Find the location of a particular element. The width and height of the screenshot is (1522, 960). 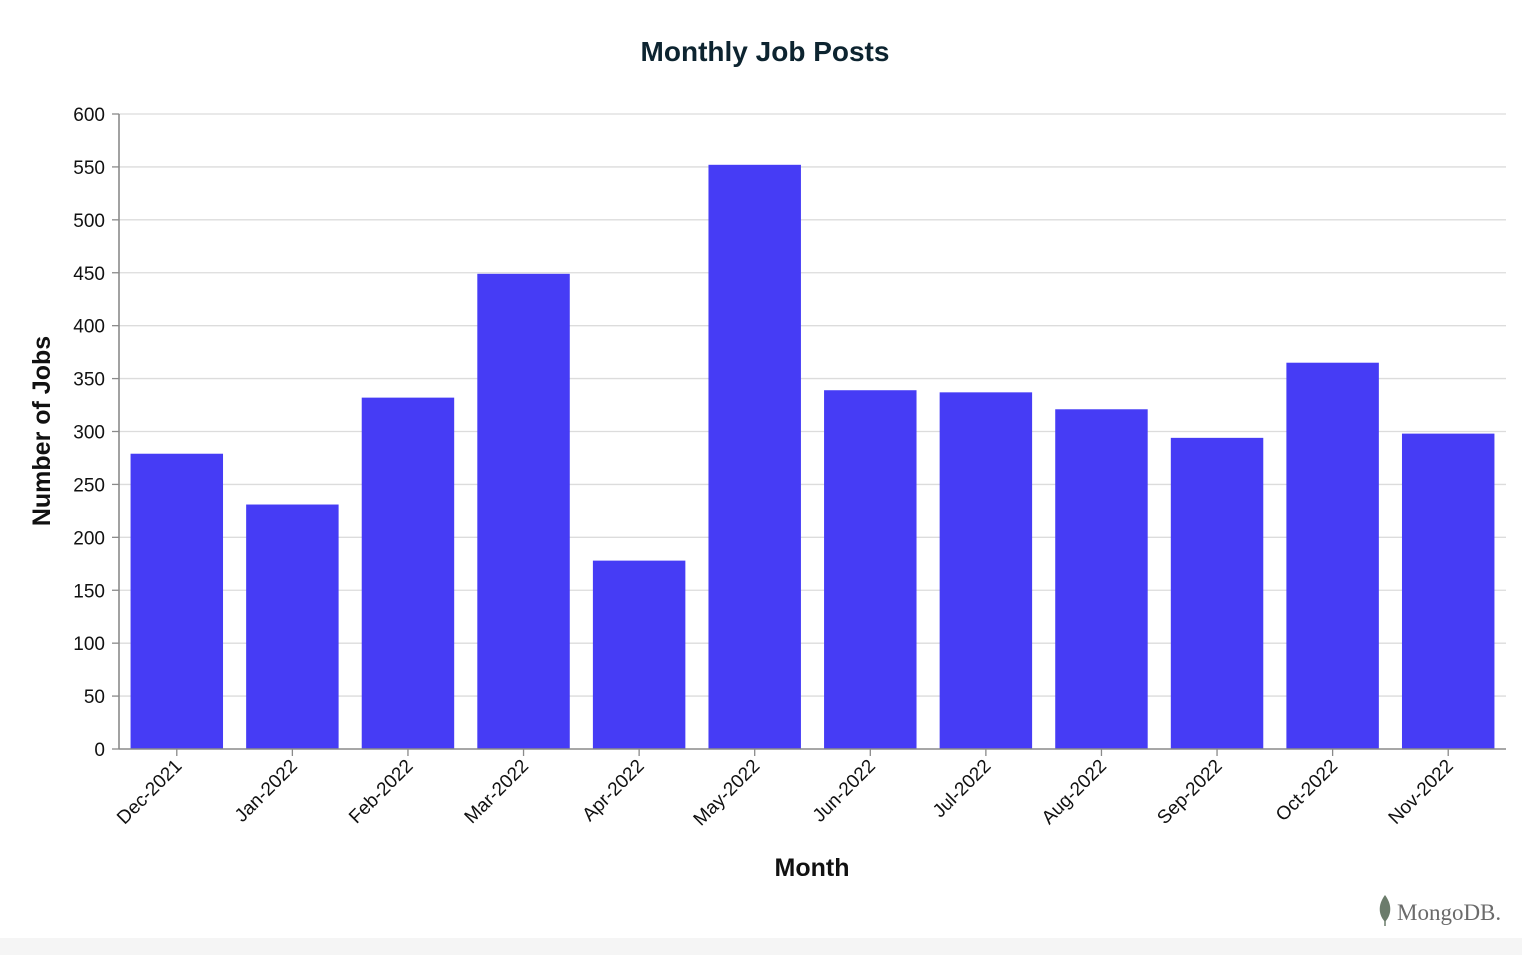

bar-jan-2022 is located at coordinates (292, 626).